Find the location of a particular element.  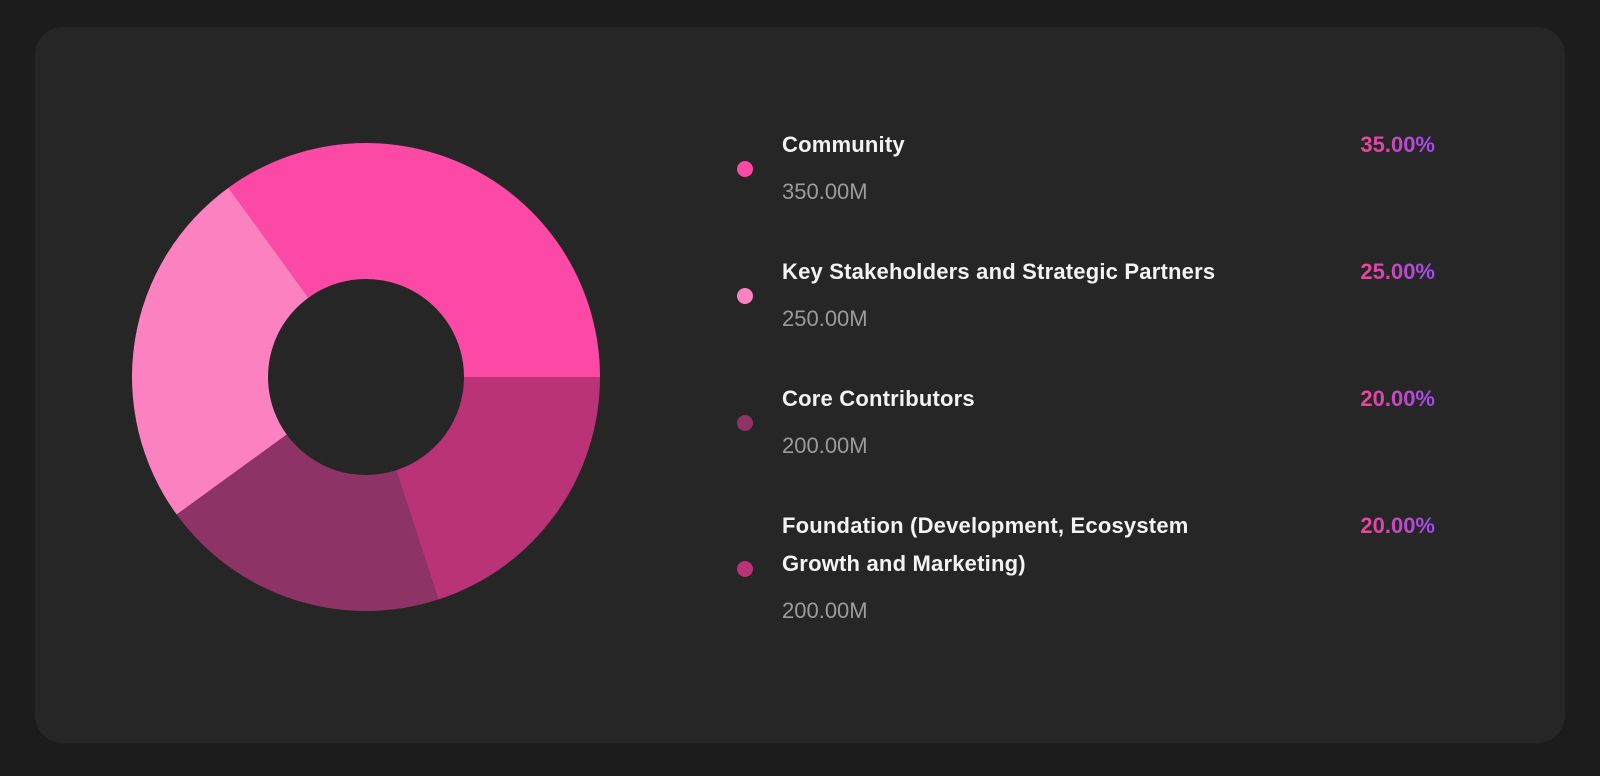

allocation-amount: 350.00M is located at coordinates (825, 191).